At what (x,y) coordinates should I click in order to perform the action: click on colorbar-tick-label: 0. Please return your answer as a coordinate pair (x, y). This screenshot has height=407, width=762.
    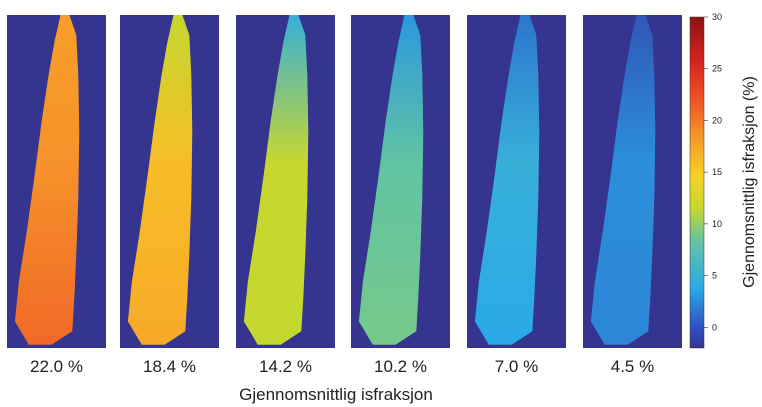
    Looking at the image, I should click on (714, 327).